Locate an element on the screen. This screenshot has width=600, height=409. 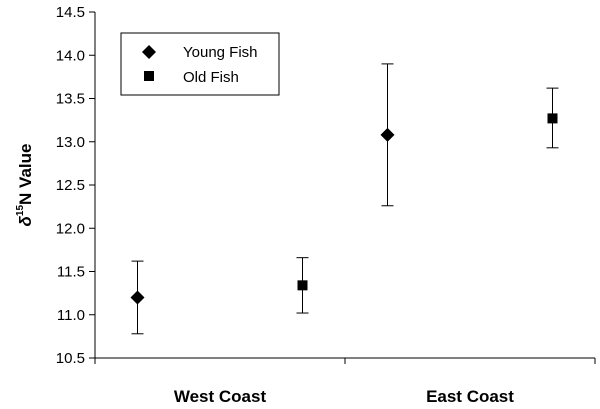
category-labels: West Coast East Coast is located at coordinates (344, 396).